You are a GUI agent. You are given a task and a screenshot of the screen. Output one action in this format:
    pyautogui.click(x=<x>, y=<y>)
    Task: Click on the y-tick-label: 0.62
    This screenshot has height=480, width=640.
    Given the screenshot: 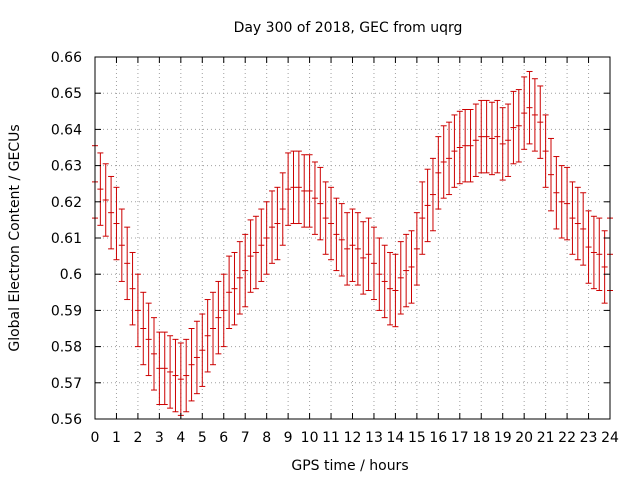 What is the action you would take?
    pyautogui.click(x=66, y=203)
    